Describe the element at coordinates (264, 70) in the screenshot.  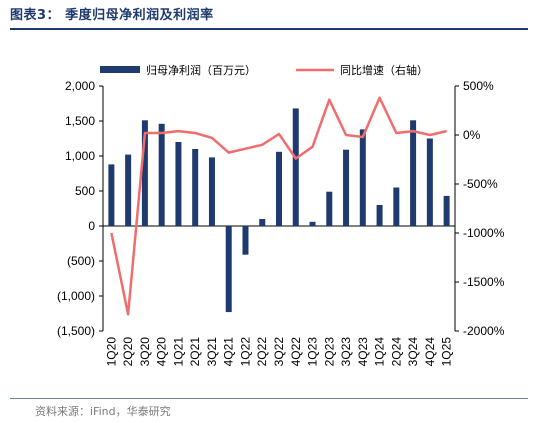
I see `legend: 归母净利润（百万元） 同比增速（右轴）` at that location.